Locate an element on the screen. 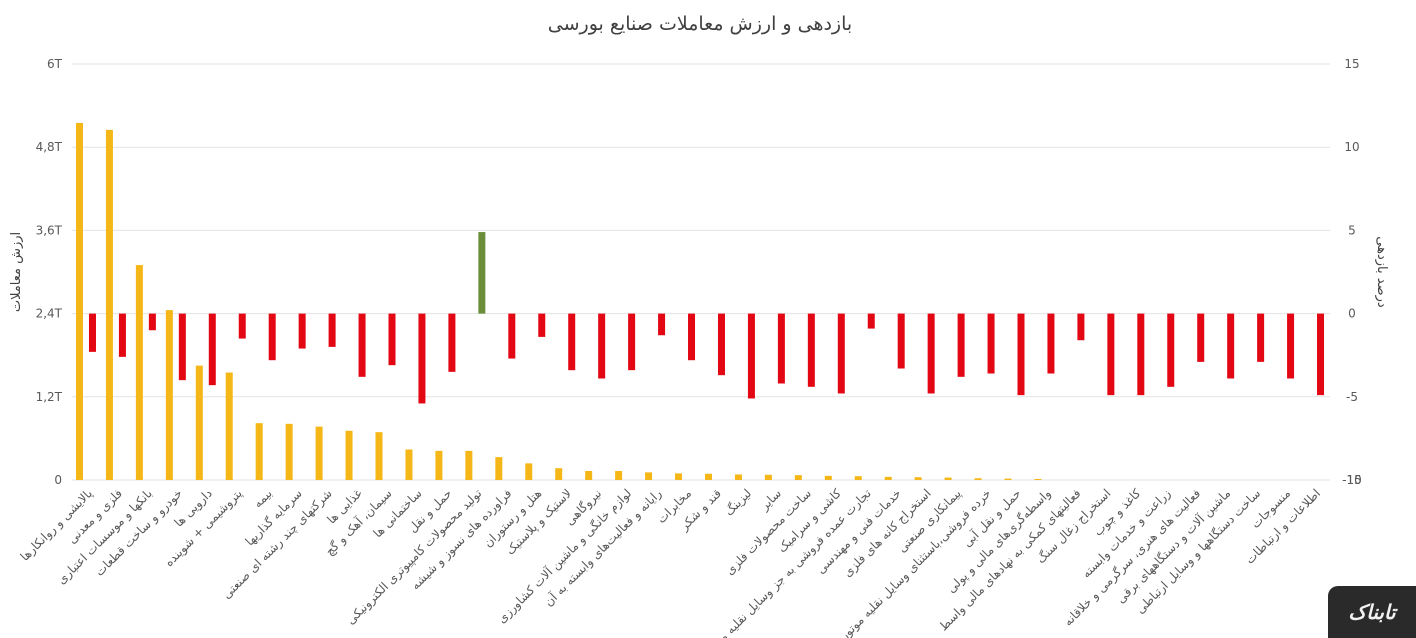  y-left-tick-label: 6T is located at coordinates (55, 64).